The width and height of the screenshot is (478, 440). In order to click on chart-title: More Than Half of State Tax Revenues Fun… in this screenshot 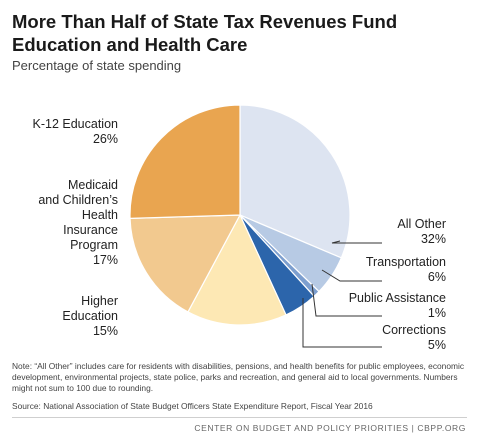, I will do `click(232, 33)`.